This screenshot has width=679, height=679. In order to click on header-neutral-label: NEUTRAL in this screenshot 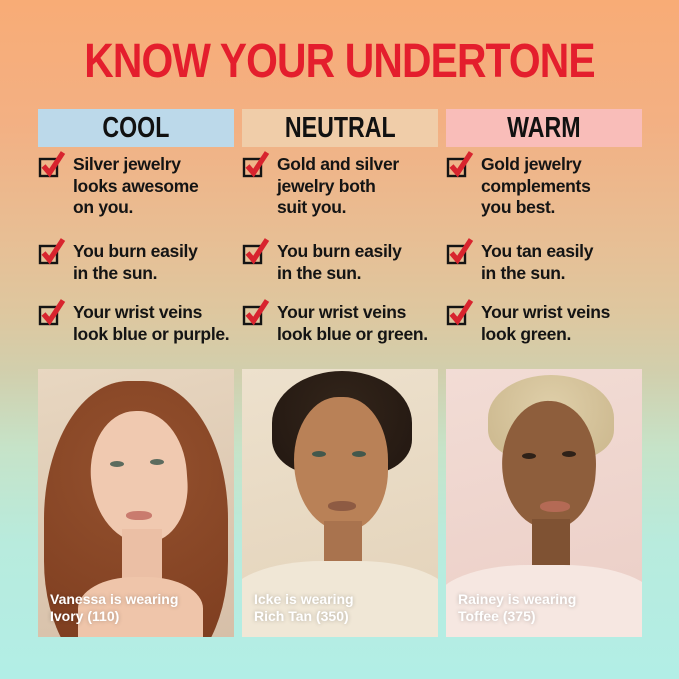, I will do `click(340, 127)`.